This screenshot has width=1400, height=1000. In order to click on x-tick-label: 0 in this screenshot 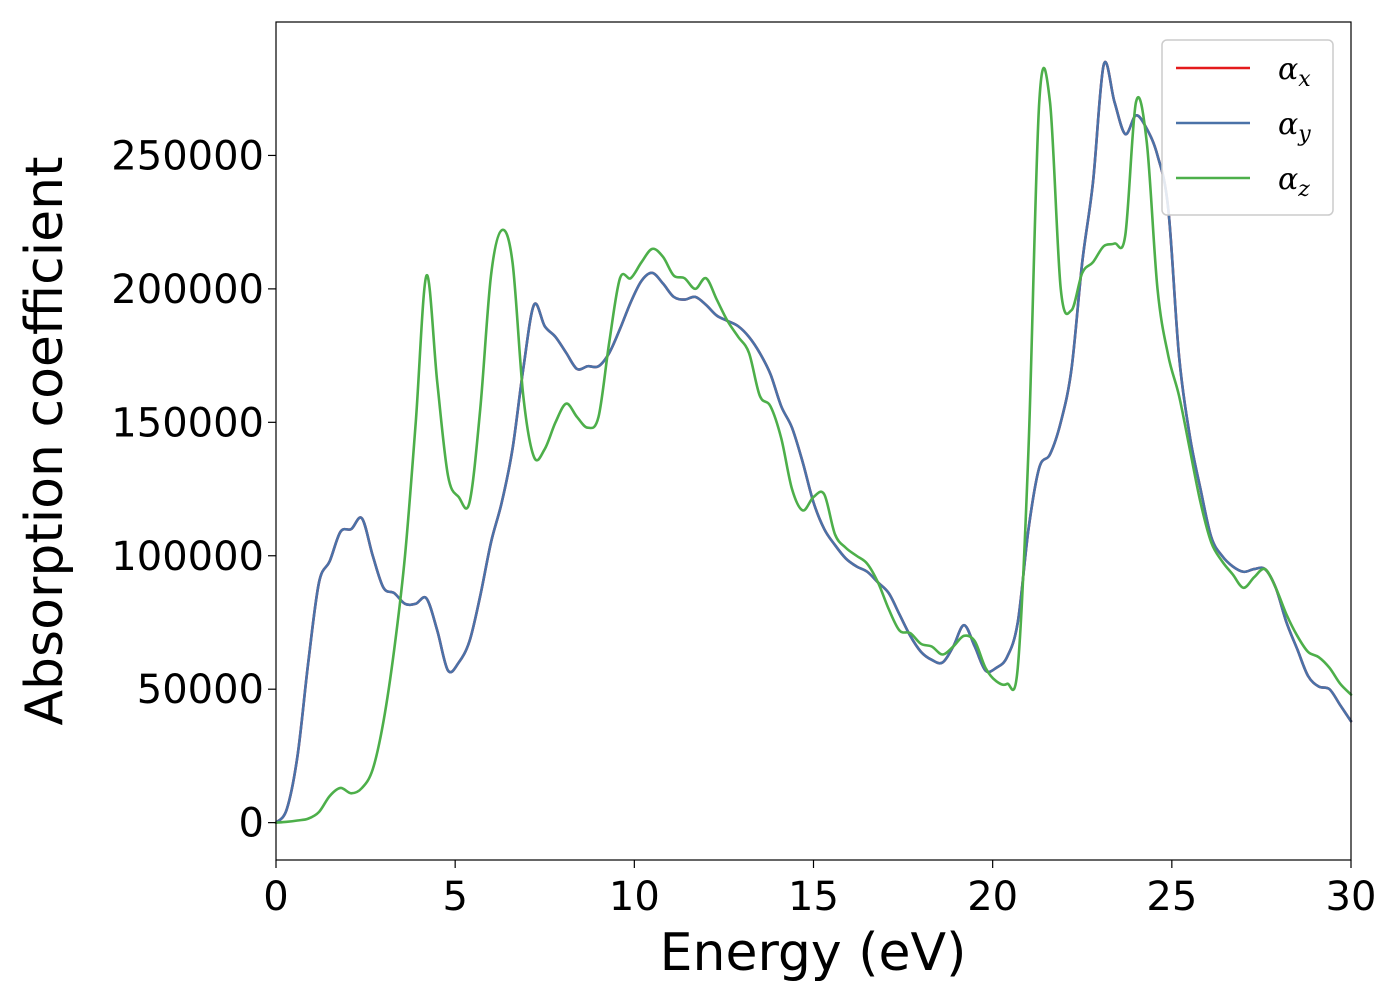, I will do `click(275, 897)`.